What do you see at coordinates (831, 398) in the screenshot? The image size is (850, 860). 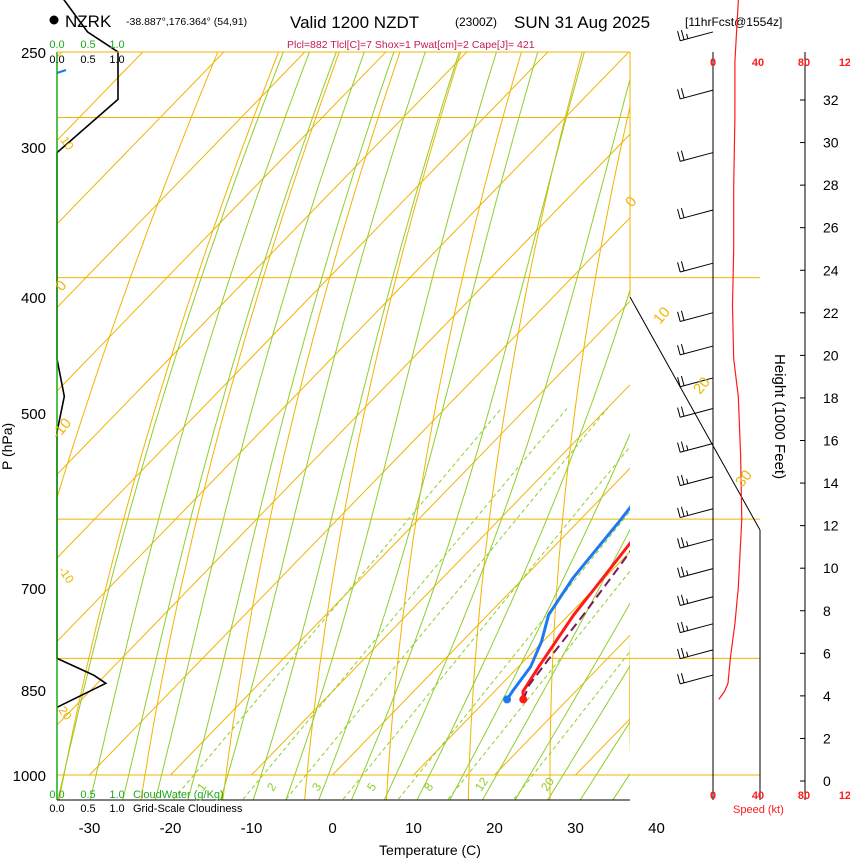 I see `height-tick-label: 18` at bounding box center [831, 398].